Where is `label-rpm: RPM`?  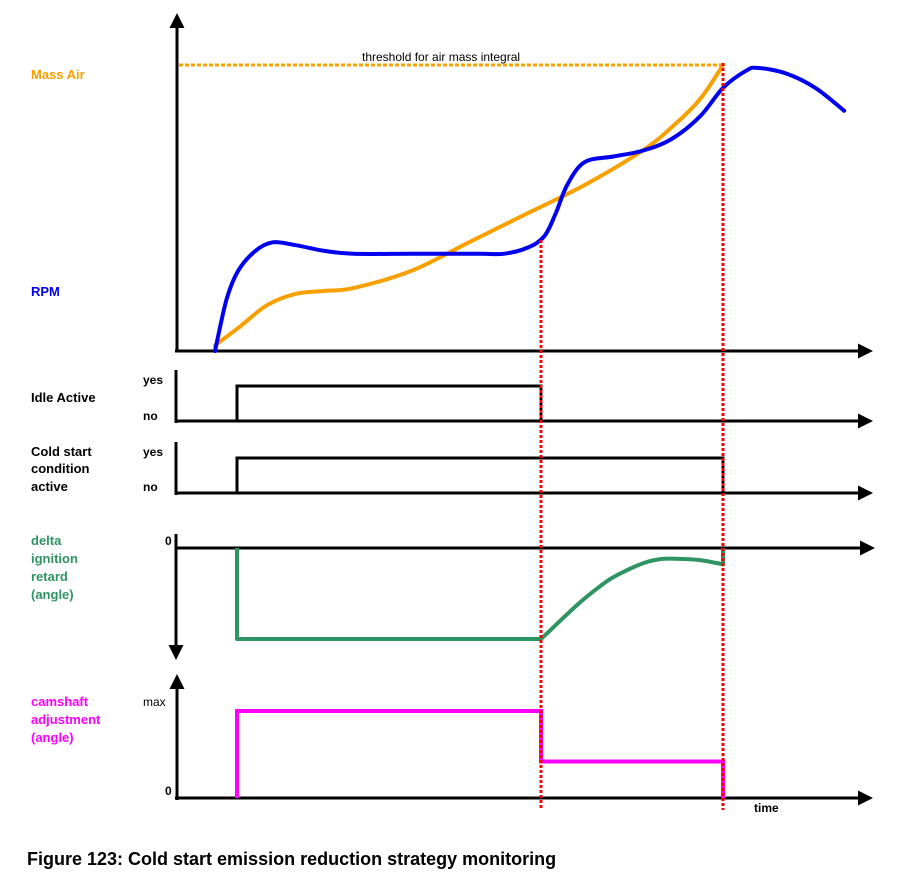 label-rpm: RPM is located at coordinates (45, 291).